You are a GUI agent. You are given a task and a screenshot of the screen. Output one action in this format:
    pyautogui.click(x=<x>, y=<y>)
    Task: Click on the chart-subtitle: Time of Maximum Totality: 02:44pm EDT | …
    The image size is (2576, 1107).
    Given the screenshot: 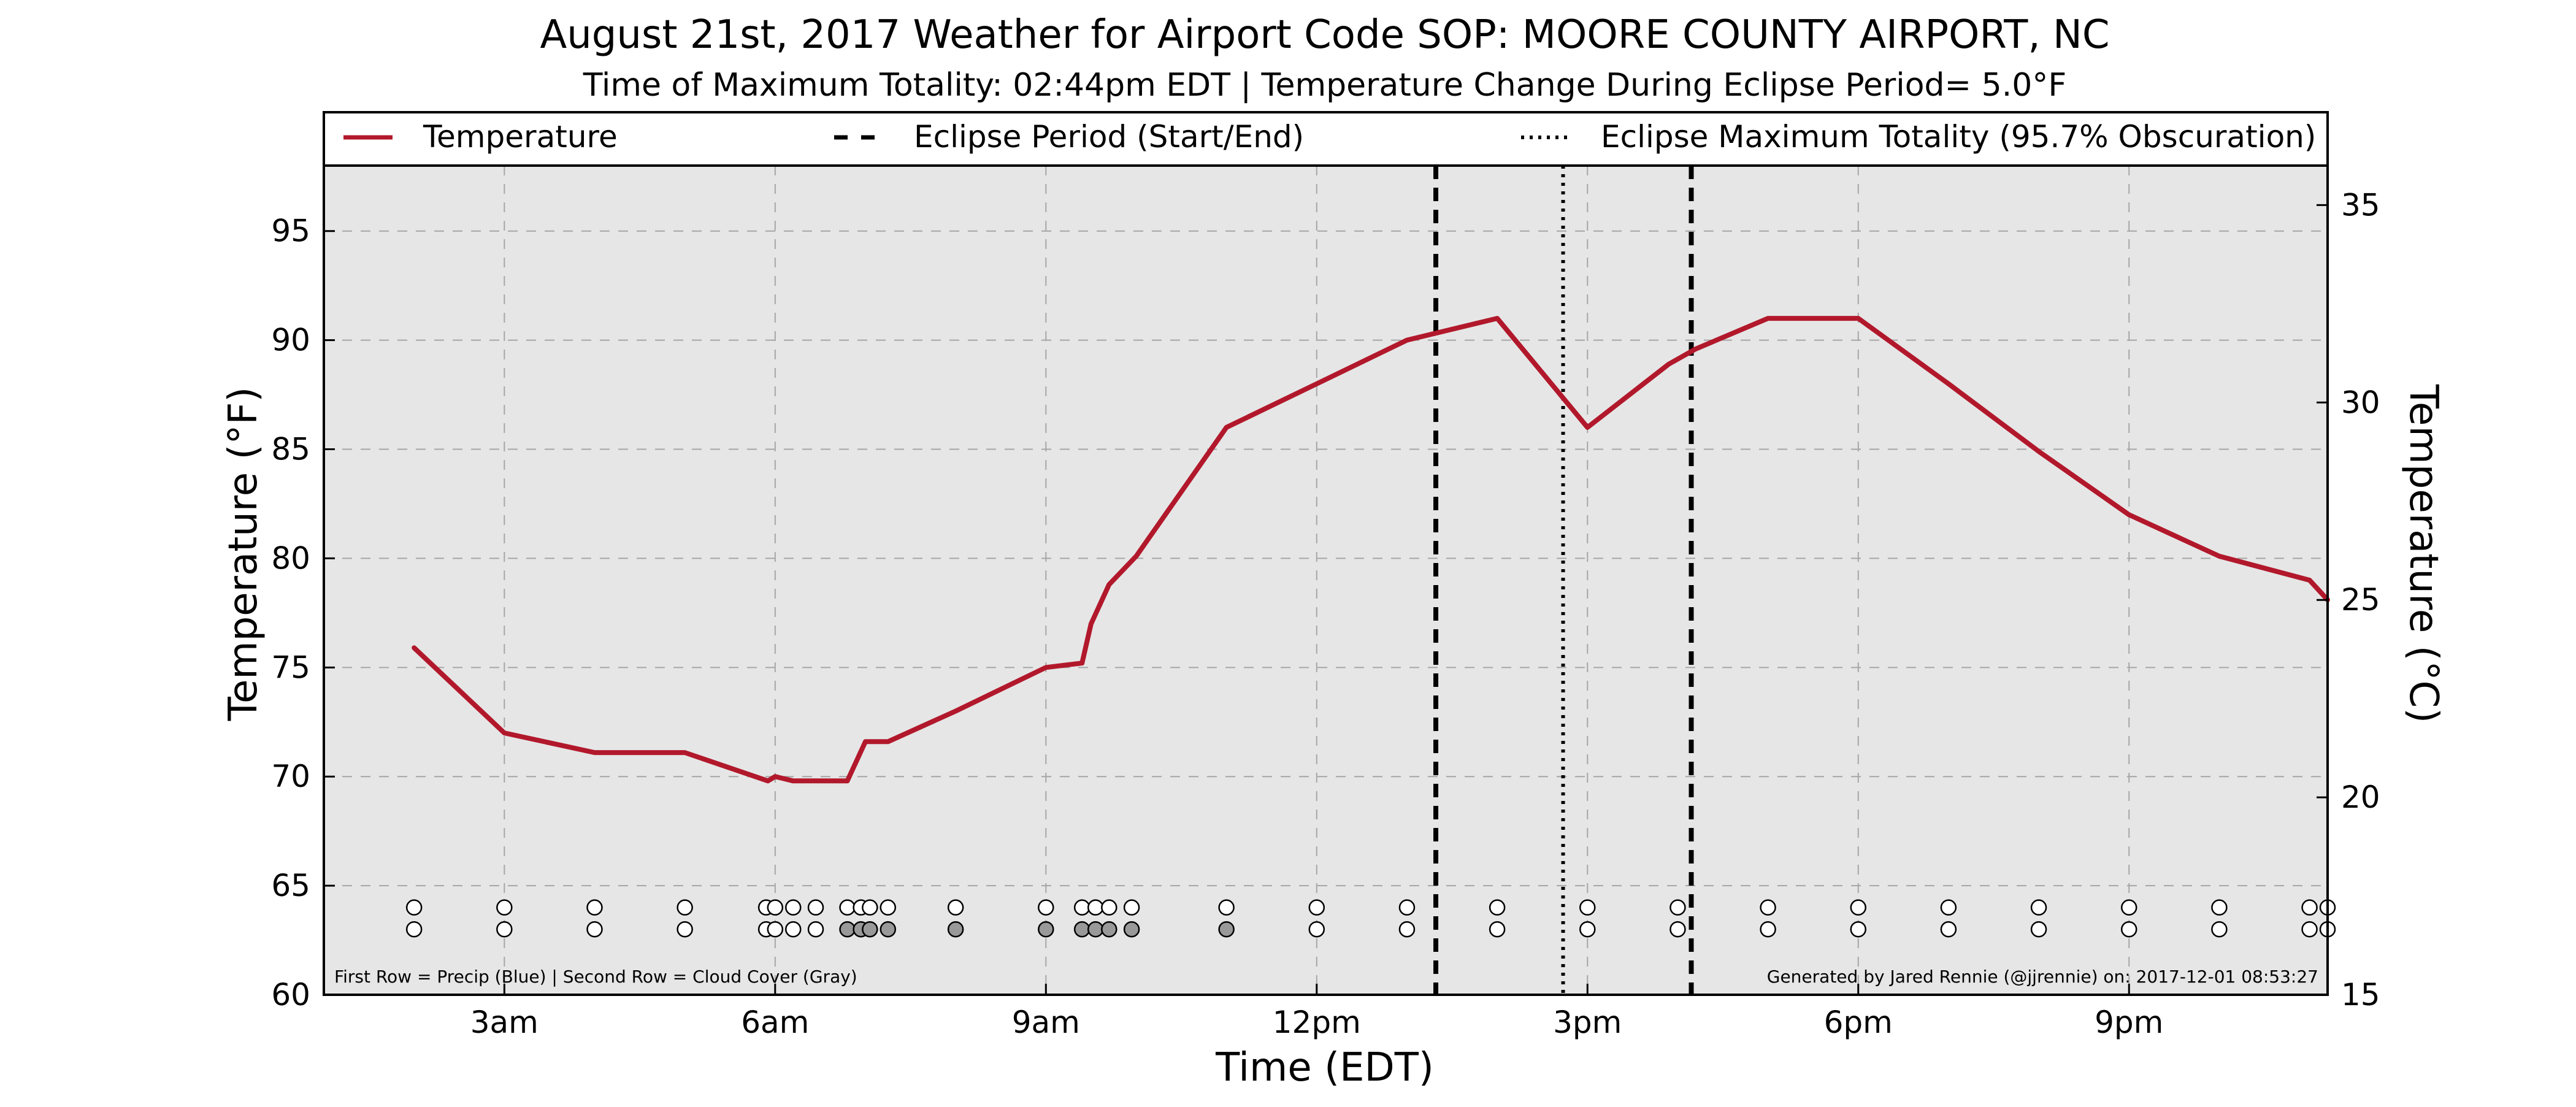 What is the action you would take?
    pyautogui.click(x=1324, y=85)
    